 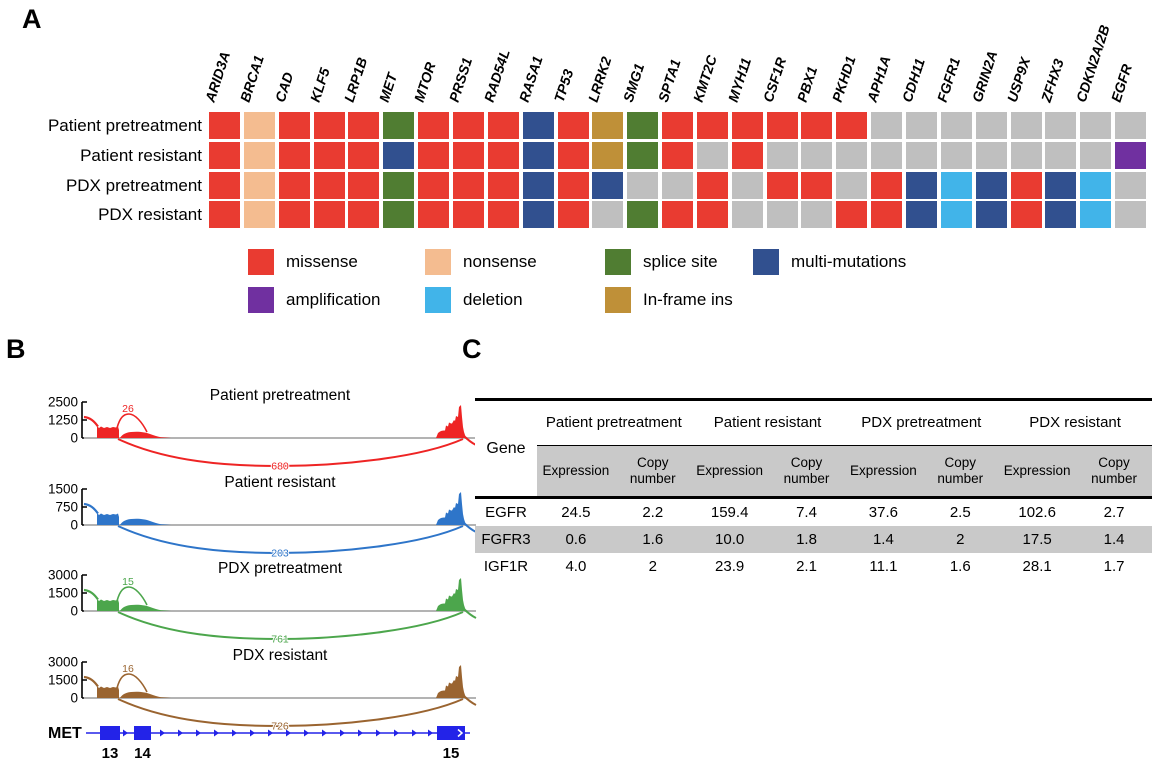 What do you see at coordinates (32, 19) in the screenshot?
I see `panel-a-label: A` at bounding box center [32, 19].